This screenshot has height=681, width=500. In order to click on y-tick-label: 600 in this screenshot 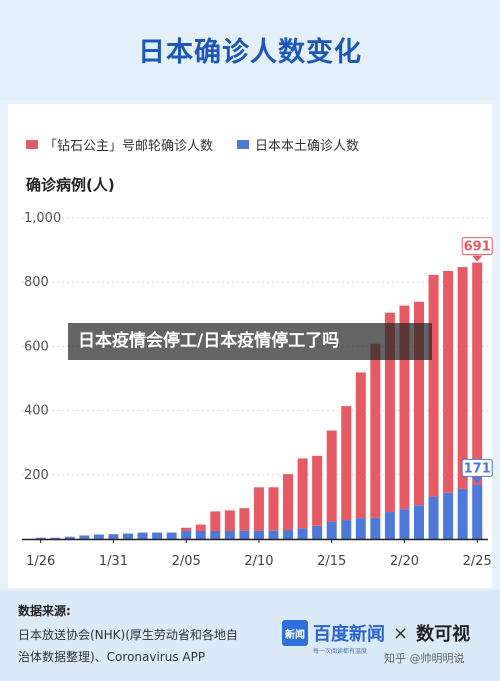, I will do `click(36, 346)`.